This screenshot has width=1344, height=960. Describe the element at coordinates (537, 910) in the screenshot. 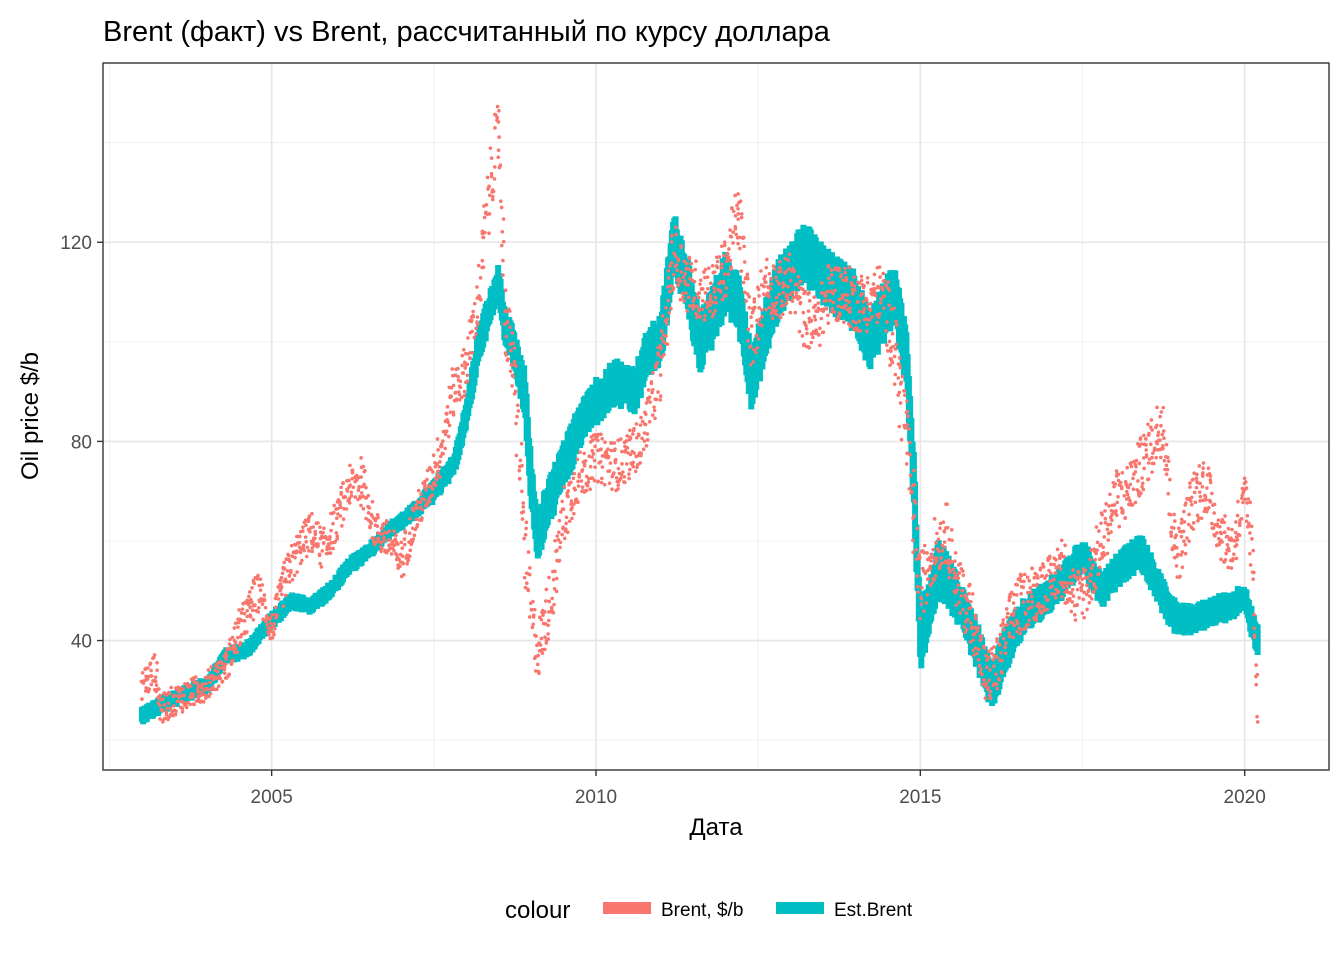

I see `legend-title: colour` at that location.